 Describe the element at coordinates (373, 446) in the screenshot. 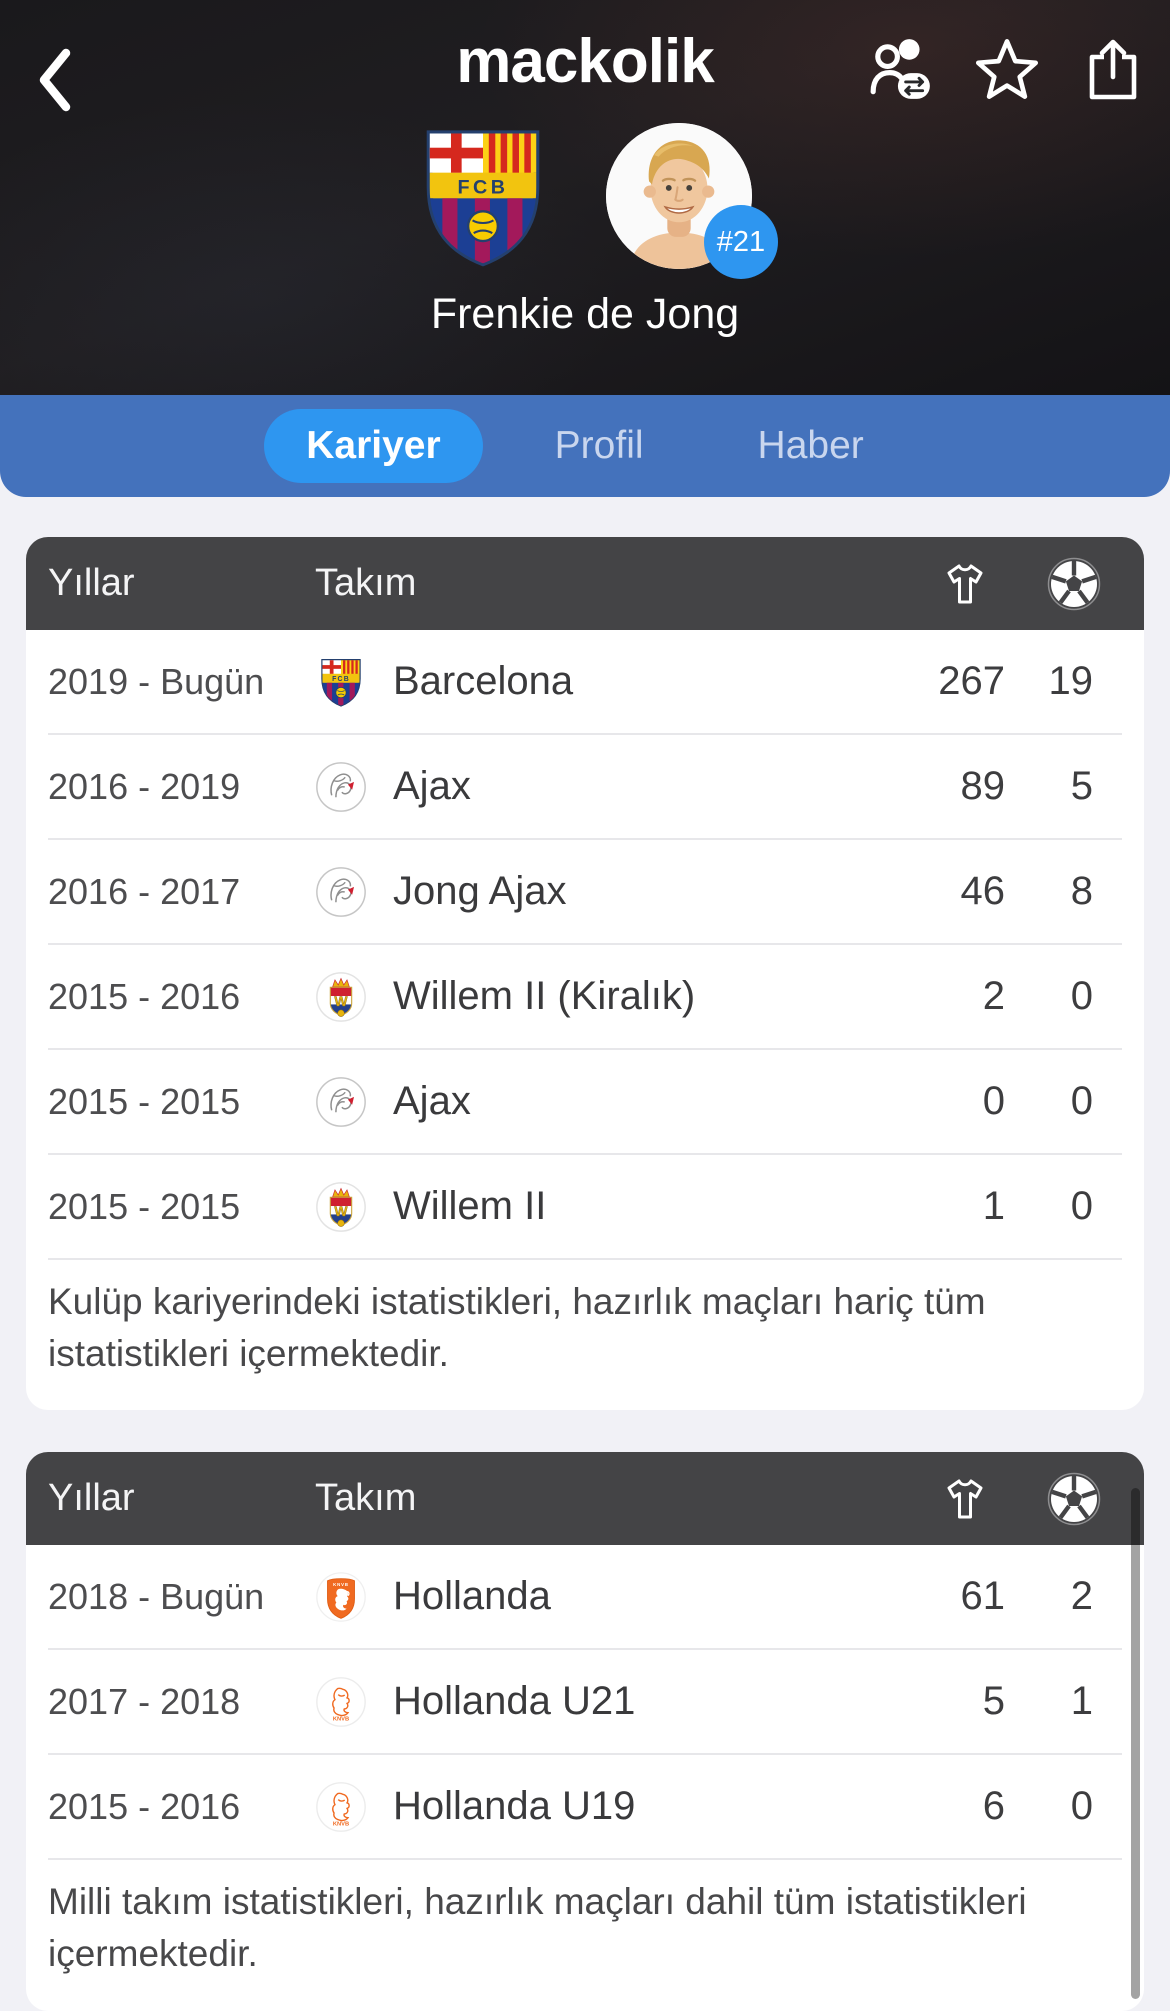

I see `tab-kariyer: Kariyer` at that location.